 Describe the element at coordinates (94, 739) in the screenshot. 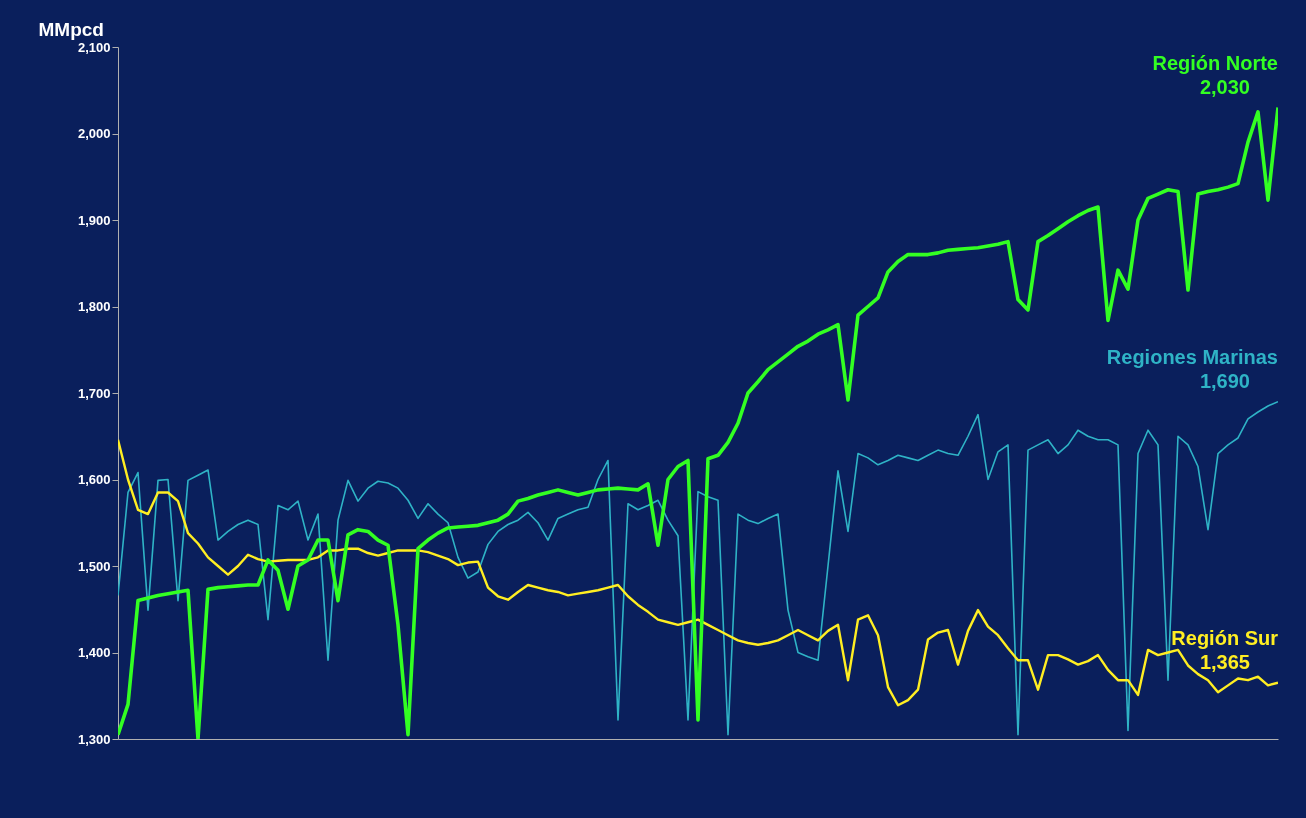

I see `y-tick-label: 1,300` at that location.